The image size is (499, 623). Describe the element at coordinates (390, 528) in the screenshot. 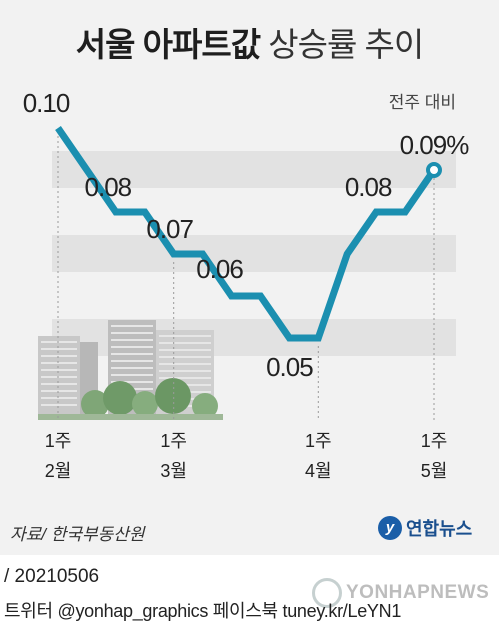

I see `yonhap-logo-icon: y` at that location.